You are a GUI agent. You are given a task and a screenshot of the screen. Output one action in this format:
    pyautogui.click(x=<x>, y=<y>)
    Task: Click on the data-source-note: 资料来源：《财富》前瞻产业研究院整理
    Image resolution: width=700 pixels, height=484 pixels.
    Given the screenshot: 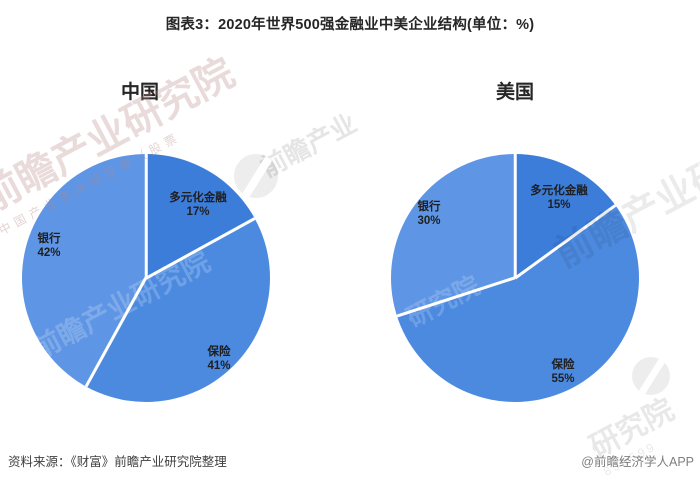 What is the action you would take?
    pyautogui.click(x=117, y=462)
    